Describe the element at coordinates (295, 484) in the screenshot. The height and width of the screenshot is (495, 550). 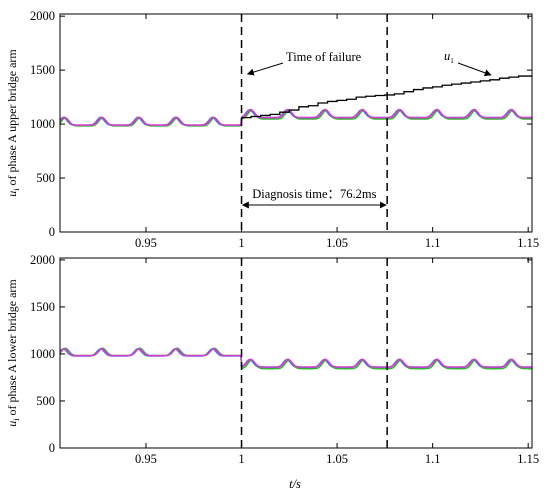
I see `x-axis-label: t/s` at that location.